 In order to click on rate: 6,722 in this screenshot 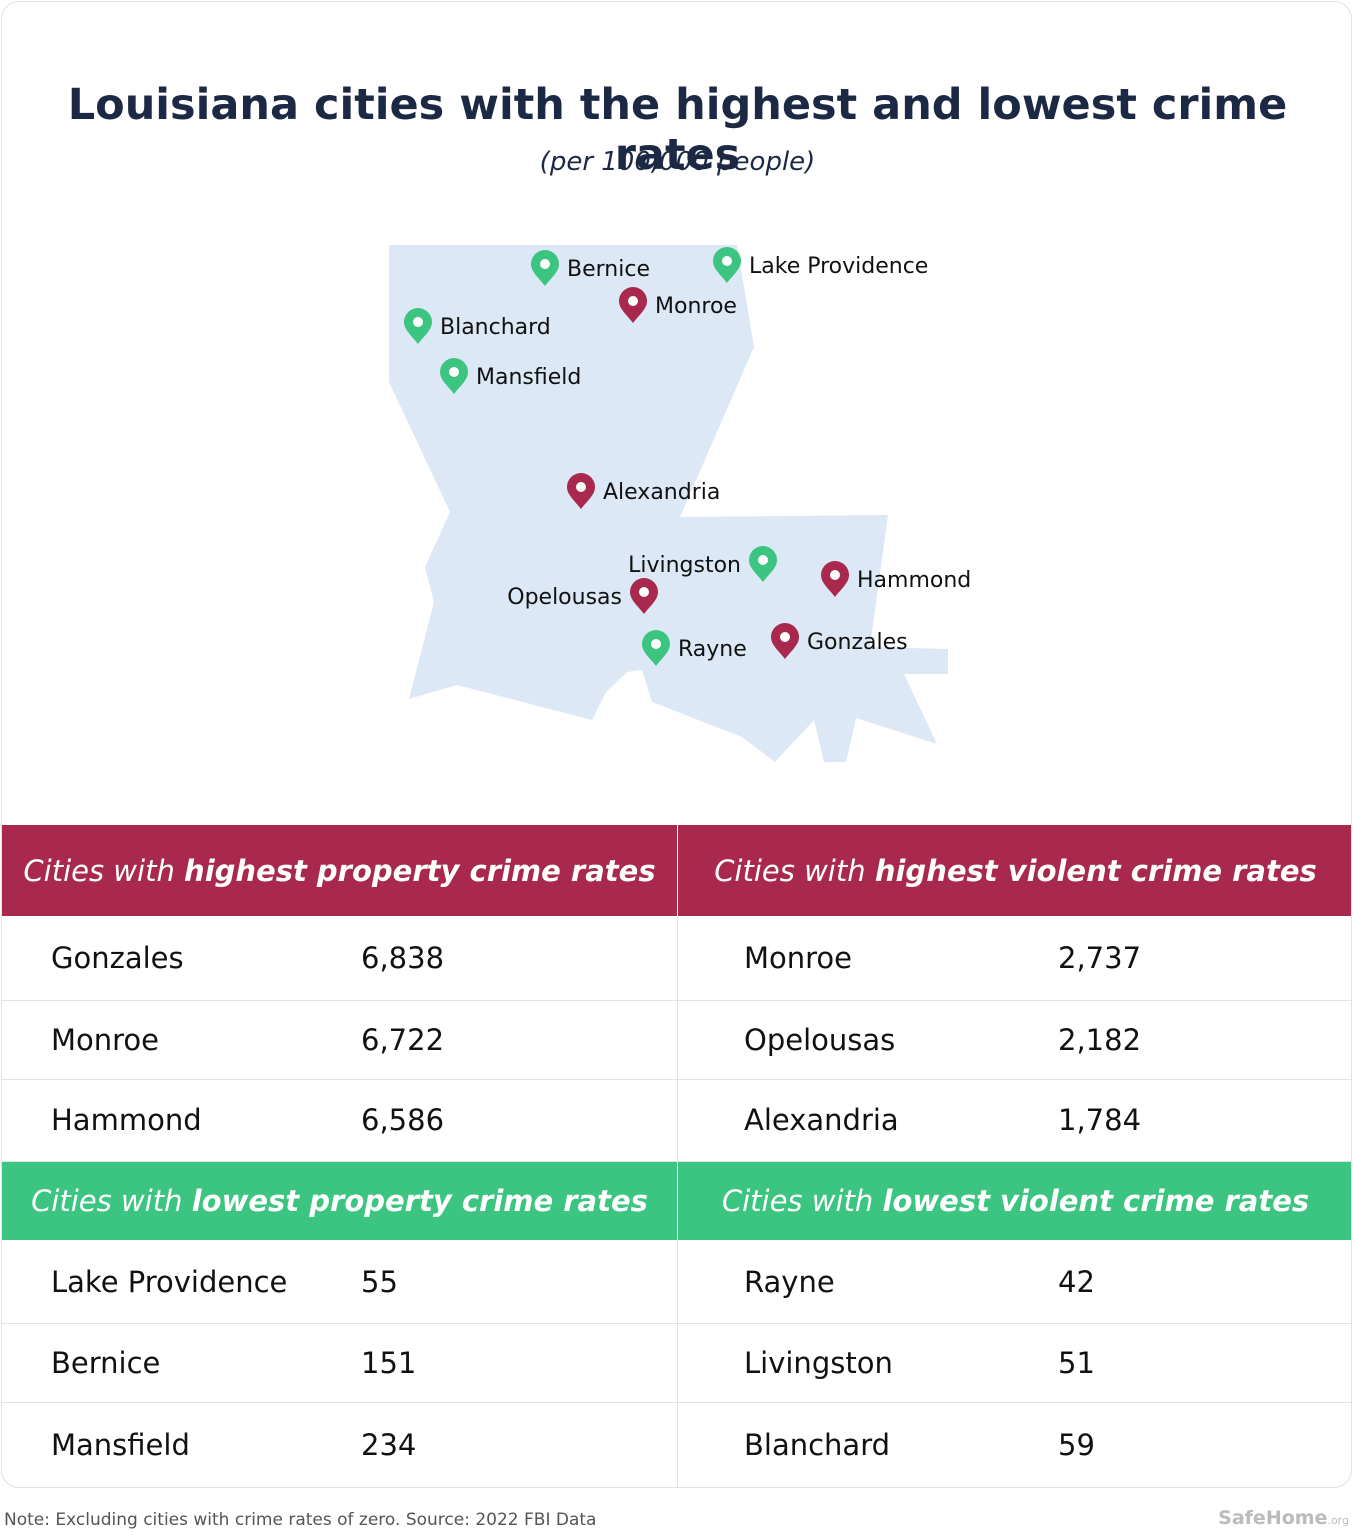, I will do `click(403, 1039)`.